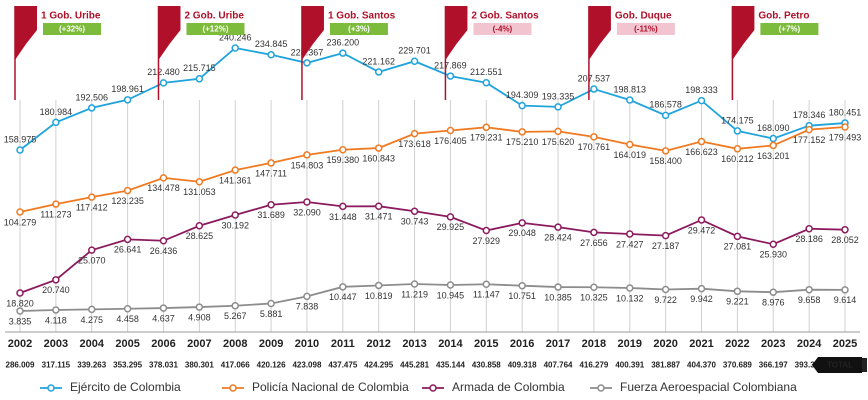 Image resolution: width=868 pixels, height=400 pixels. I want to click on x-tick-label: 2019, so click(630, 344).